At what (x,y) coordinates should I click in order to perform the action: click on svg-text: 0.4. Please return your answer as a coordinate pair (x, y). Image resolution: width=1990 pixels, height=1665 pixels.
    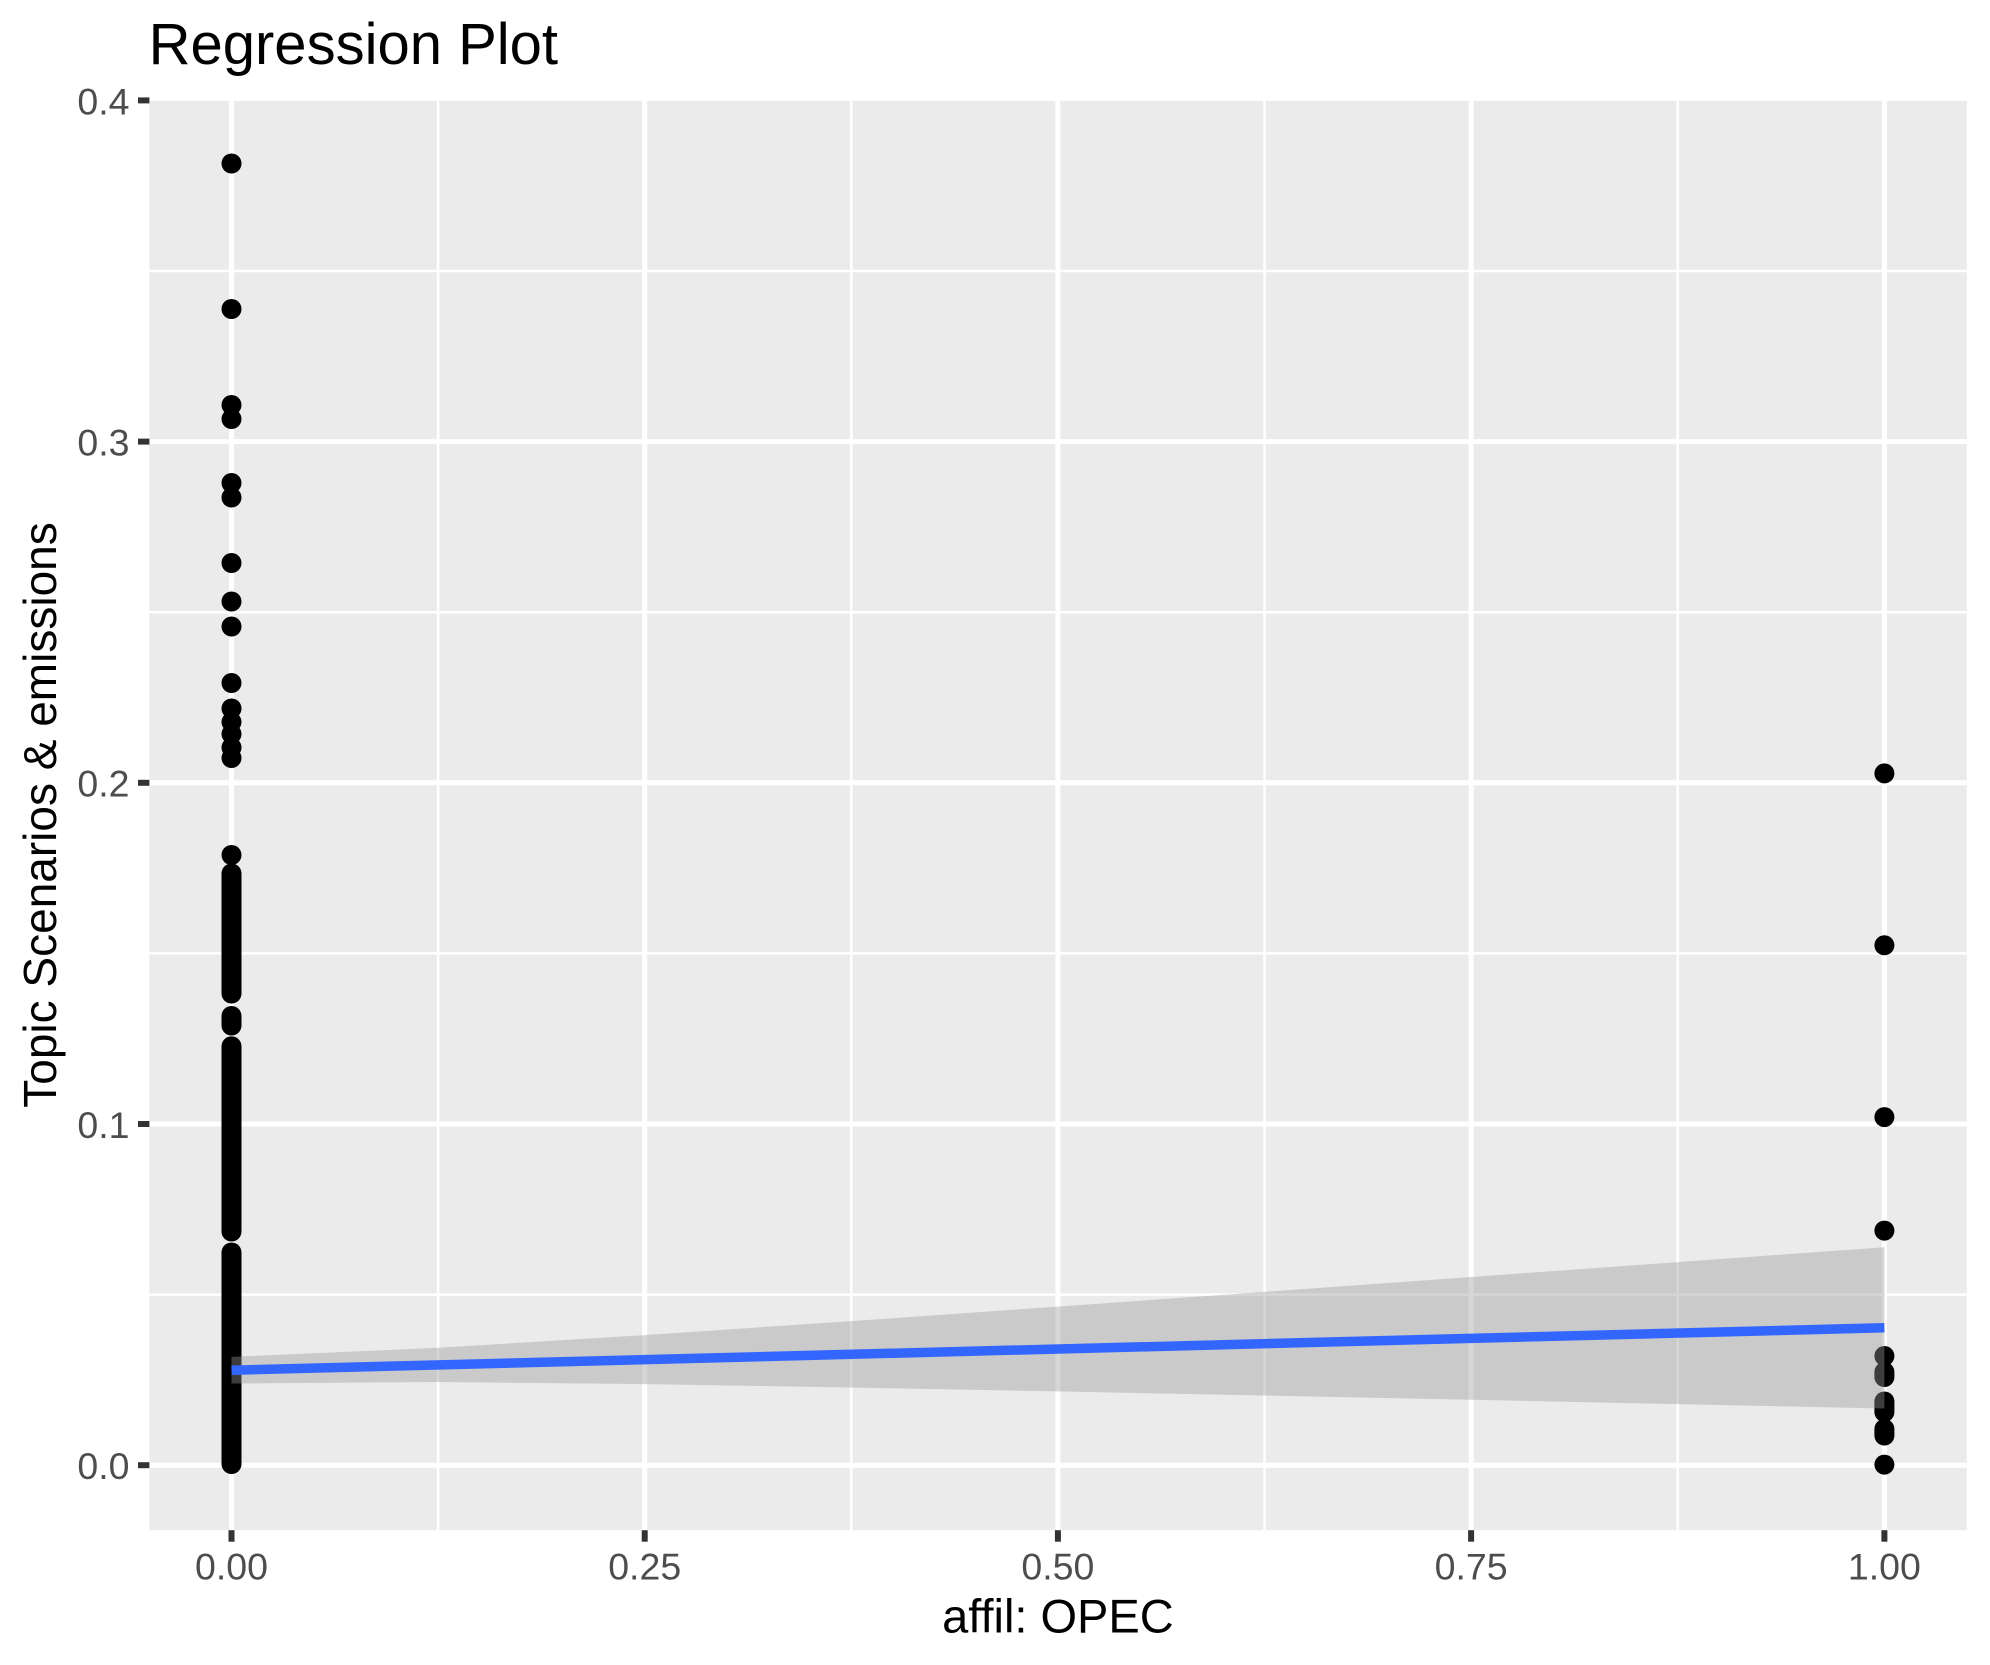
    Looking at the image, I should click on (103, 101).